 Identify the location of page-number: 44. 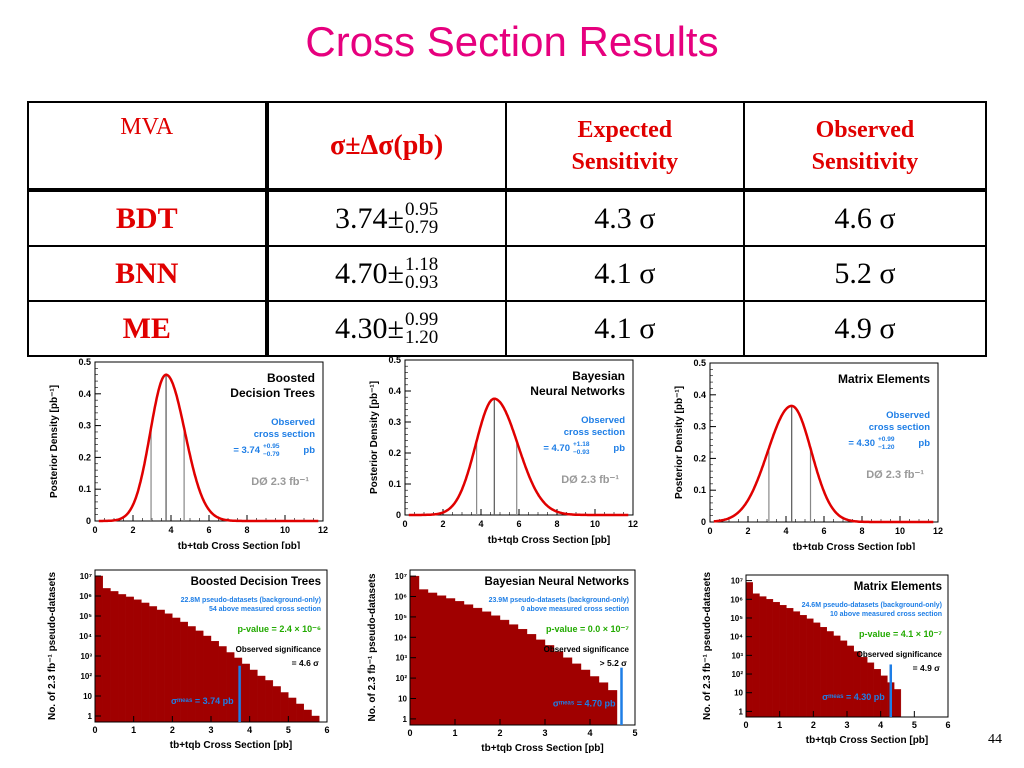
(995, 739).